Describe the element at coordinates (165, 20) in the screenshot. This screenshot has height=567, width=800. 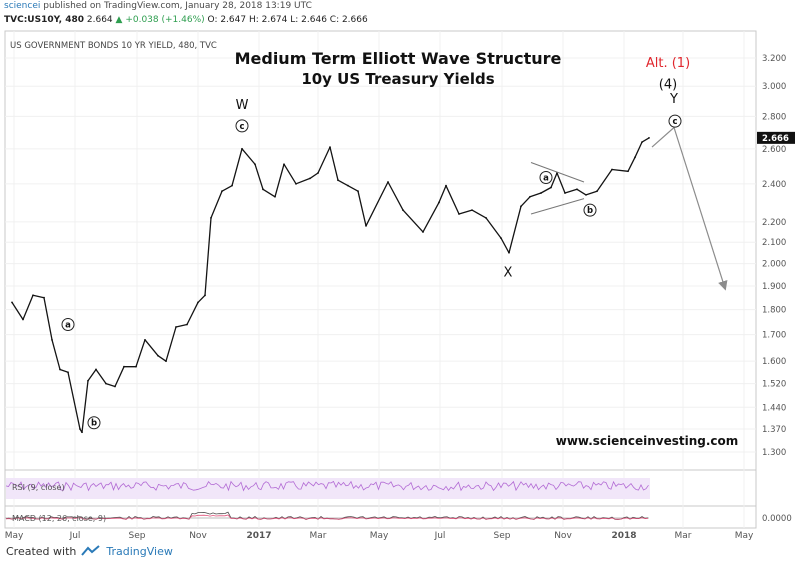
I see `price-change: +0.038 (+1.46%)` at that location.